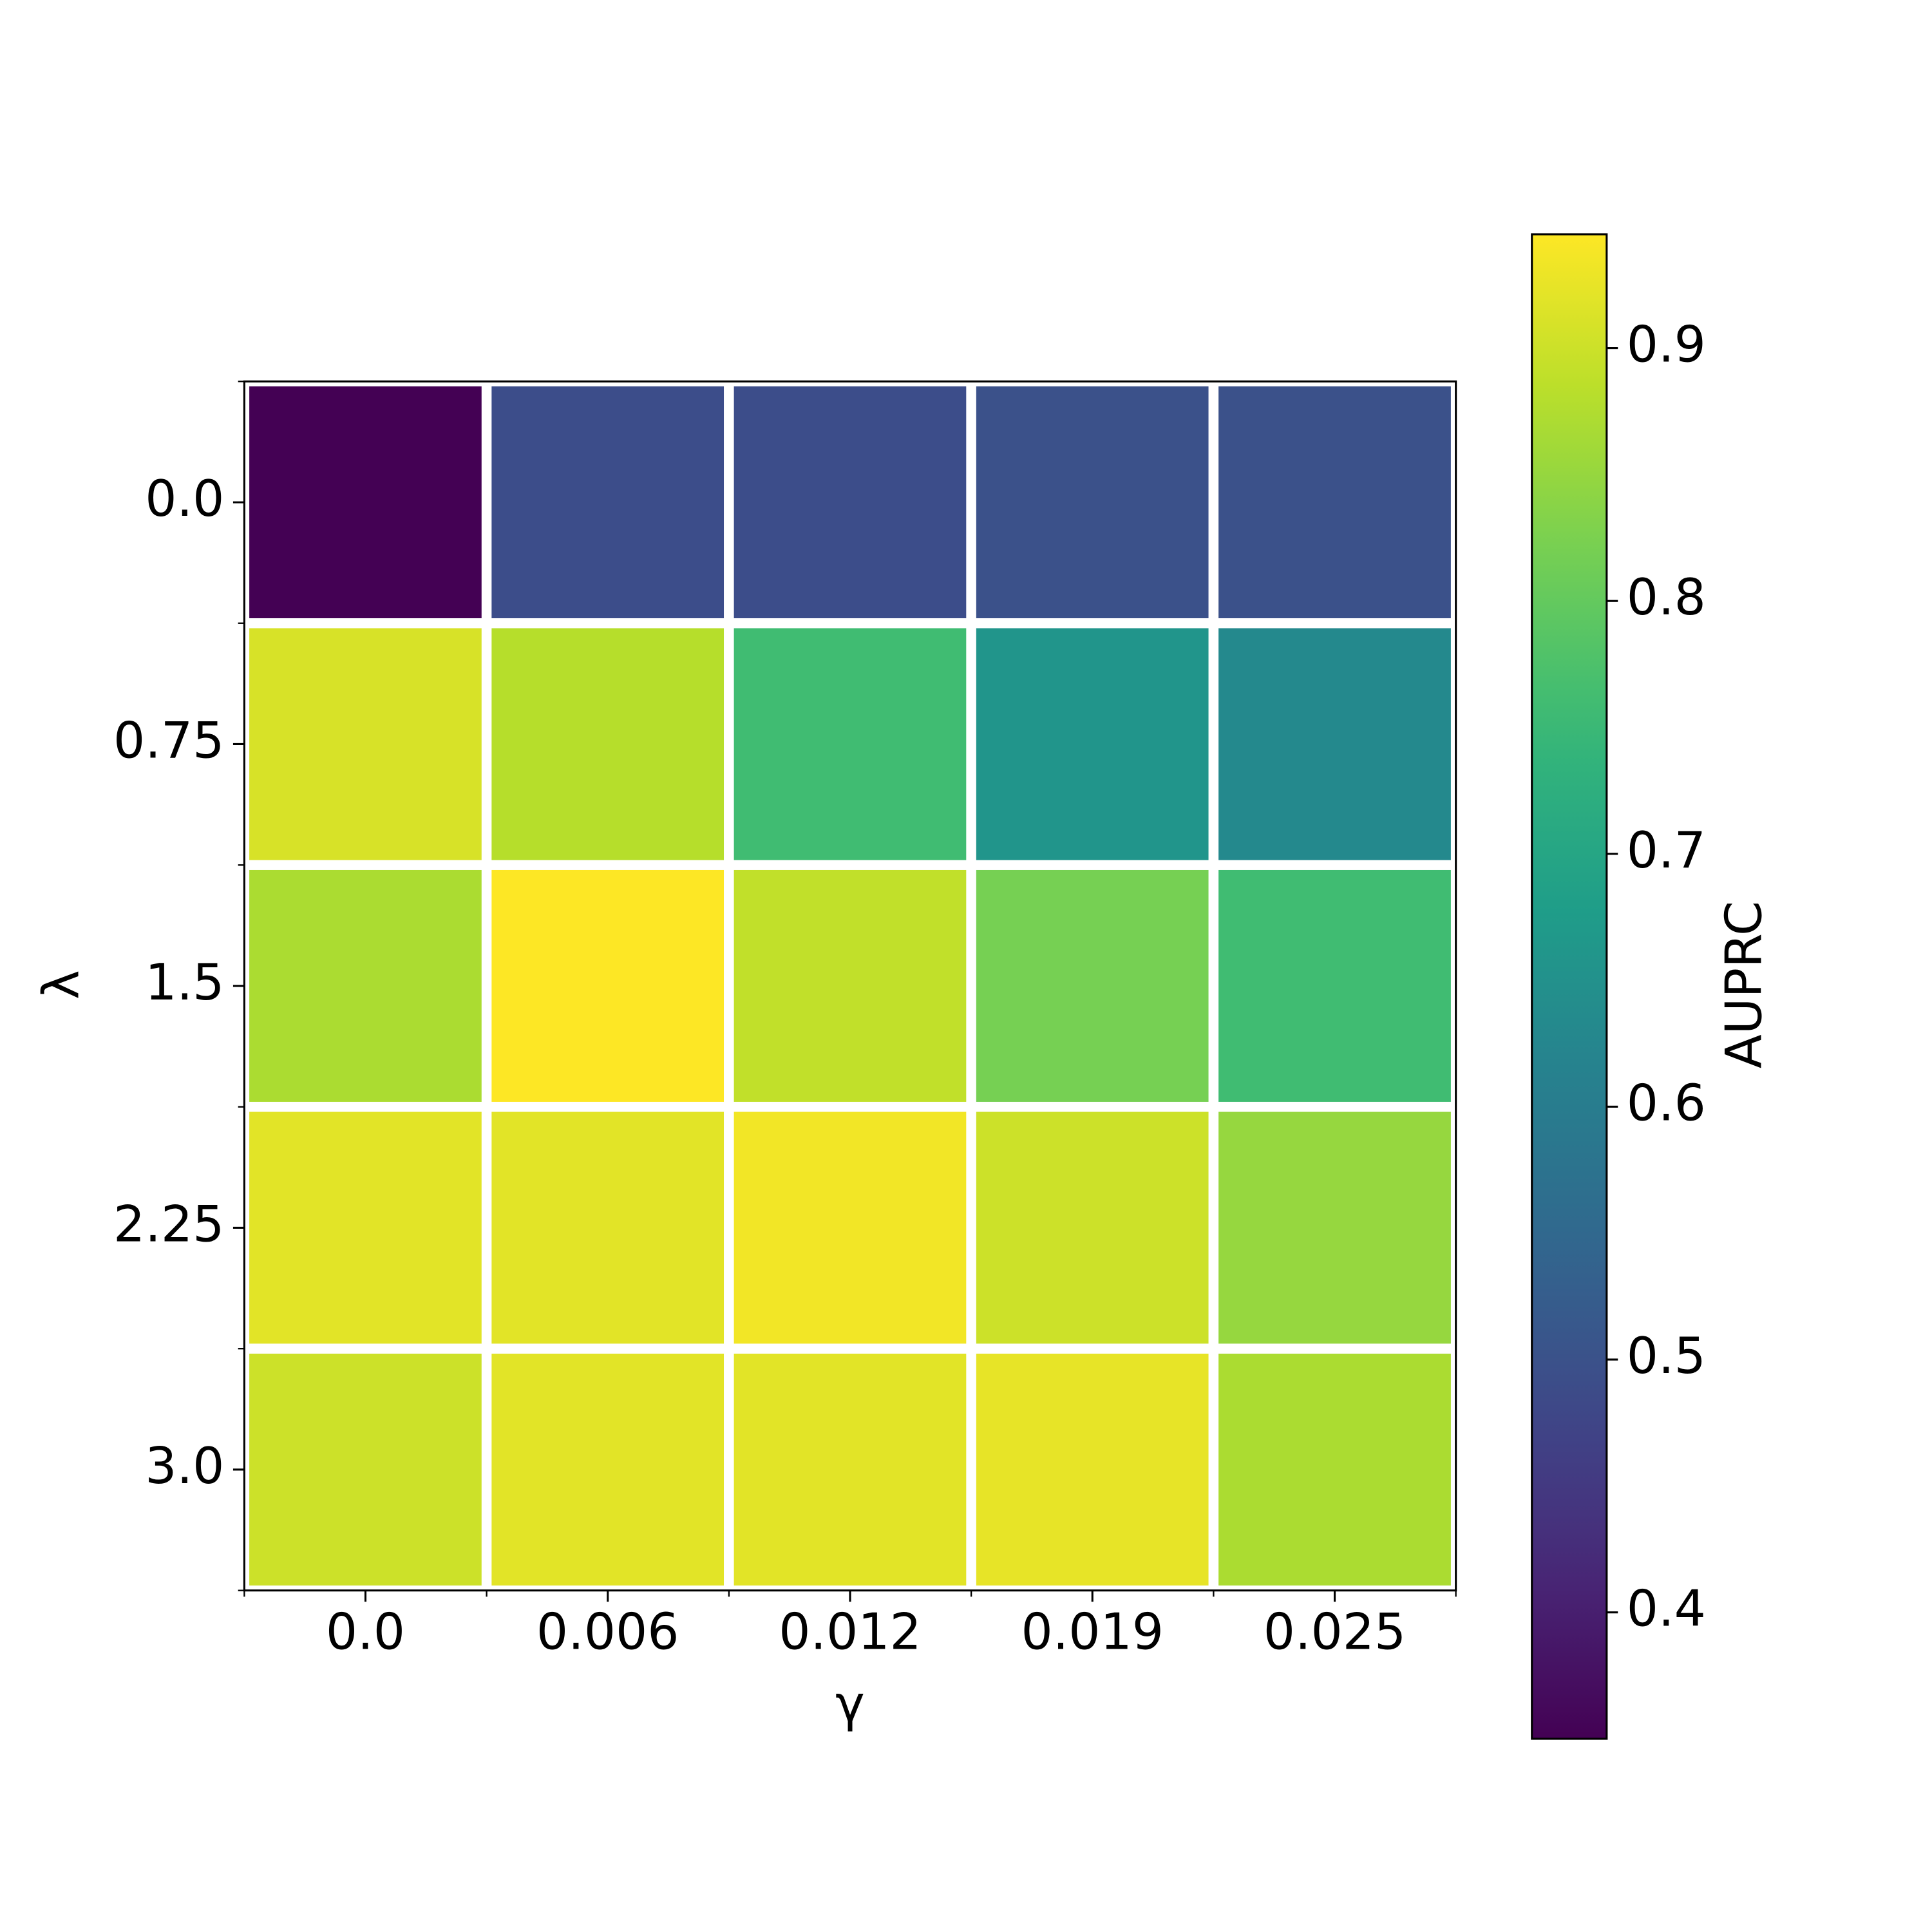 The width and height of the screenshot is (1932, 1932). I want to click on colorbar-label: AUPRC, so click(1745, 984).